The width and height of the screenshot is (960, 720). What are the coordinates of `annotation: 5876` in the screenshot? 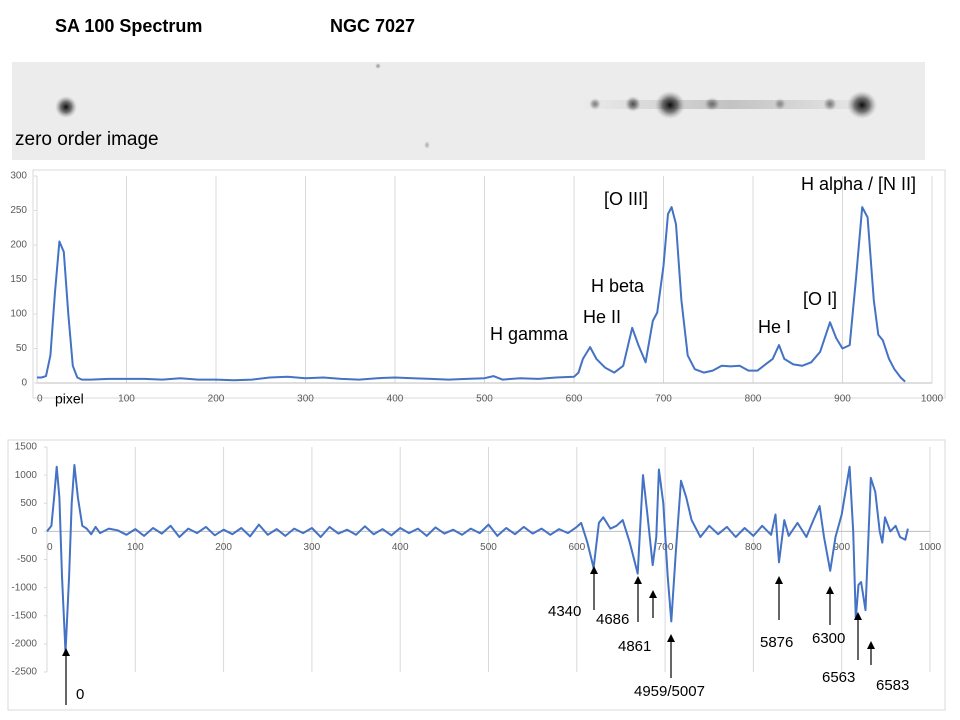 It's located at (776, 642).